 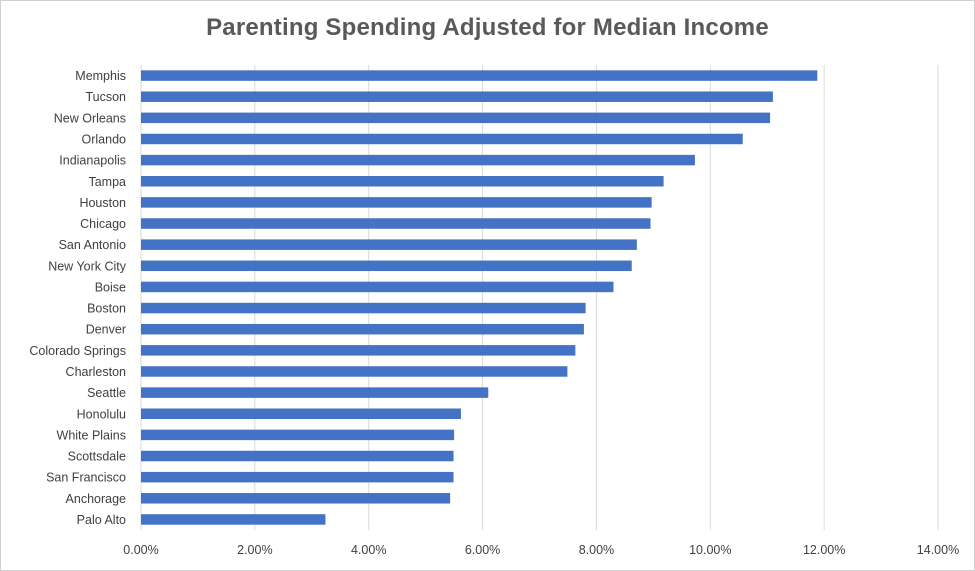 What do you see at coordinates (105, 97) in the screenshot?
I see `category-label: Tucson` at bounding box center [105, 97].